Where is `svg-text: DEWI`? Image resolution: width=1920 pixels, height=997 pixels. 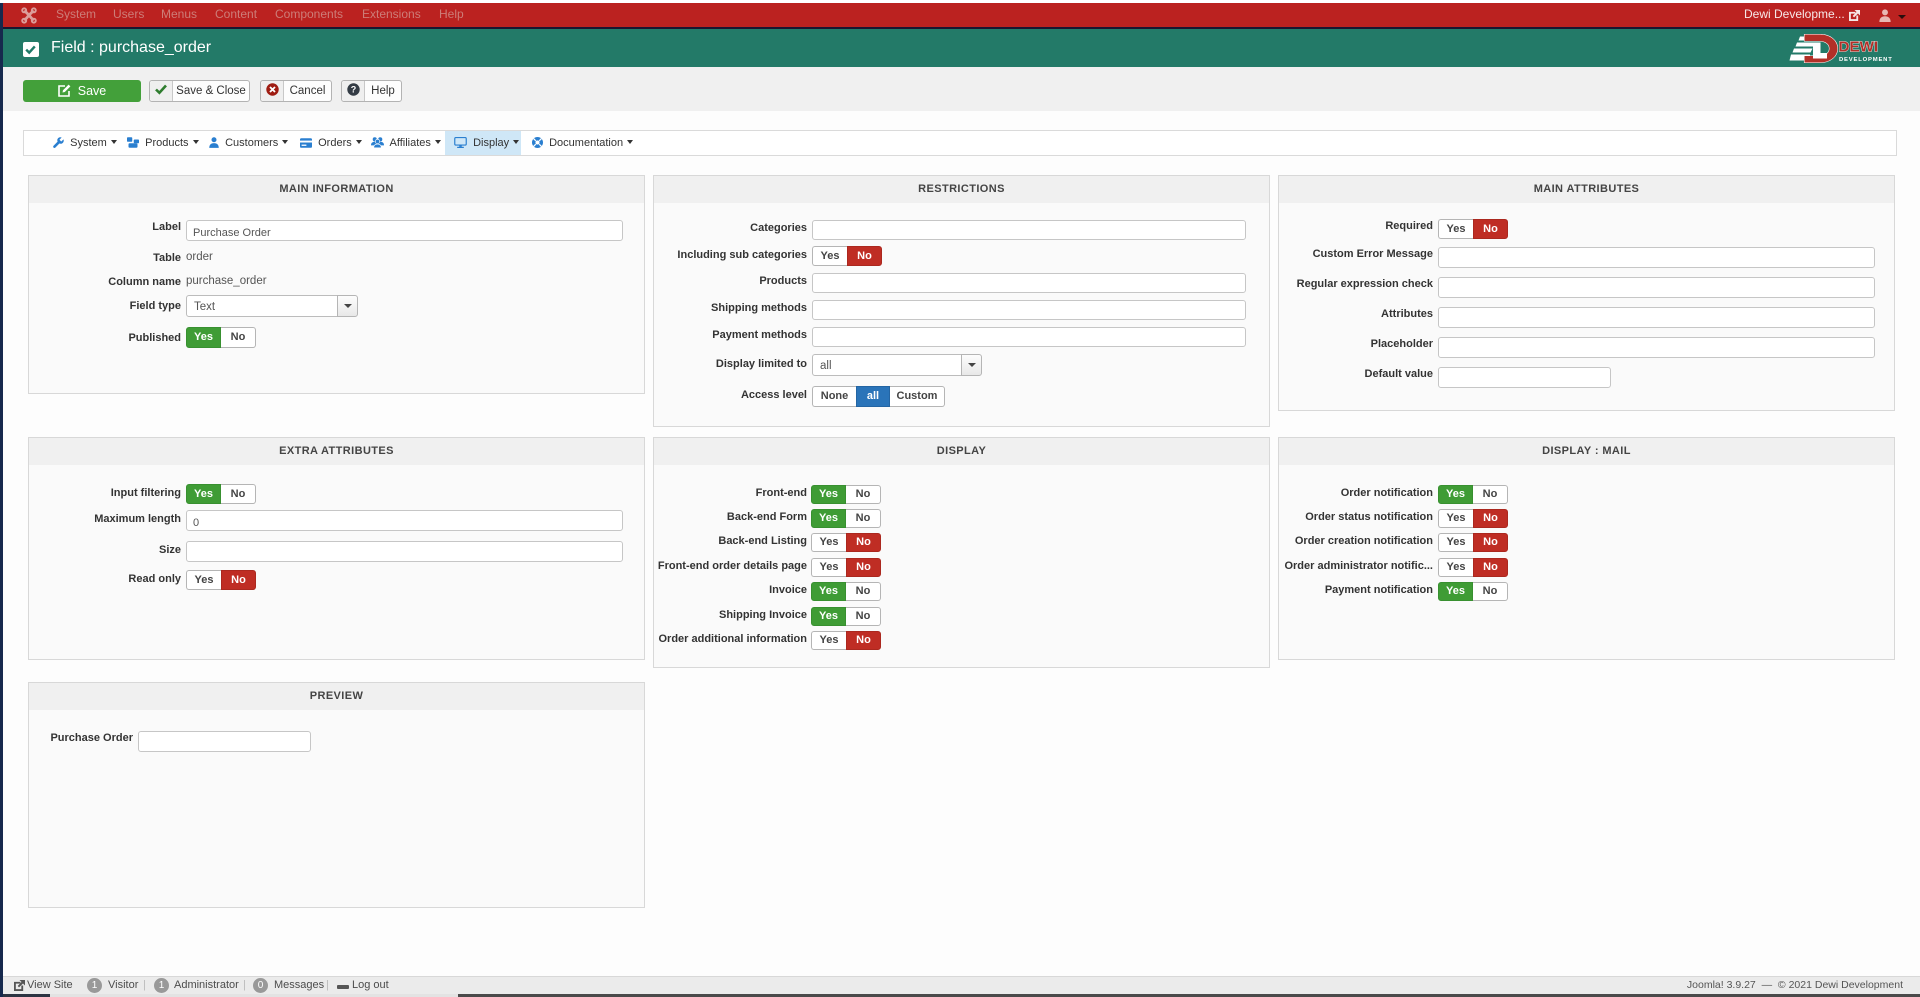 svg-text: DEWI is located at coordinates (1859, 46).